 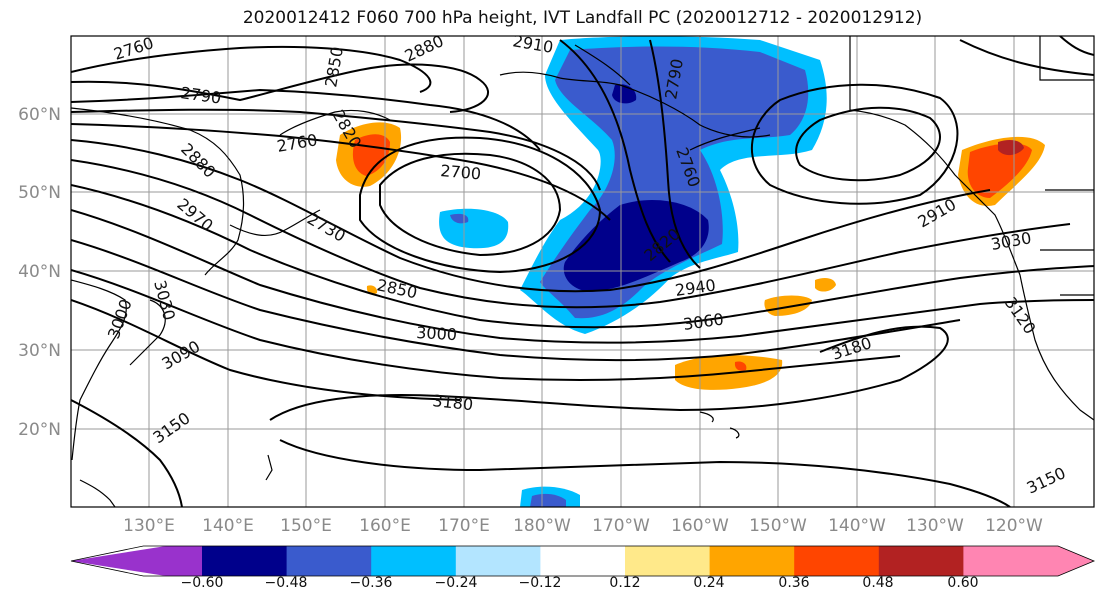 What do you see at coordinates (857, 526) in the screenshot?
I see `lon-label: 140°W` at bounding box center [857, 526].